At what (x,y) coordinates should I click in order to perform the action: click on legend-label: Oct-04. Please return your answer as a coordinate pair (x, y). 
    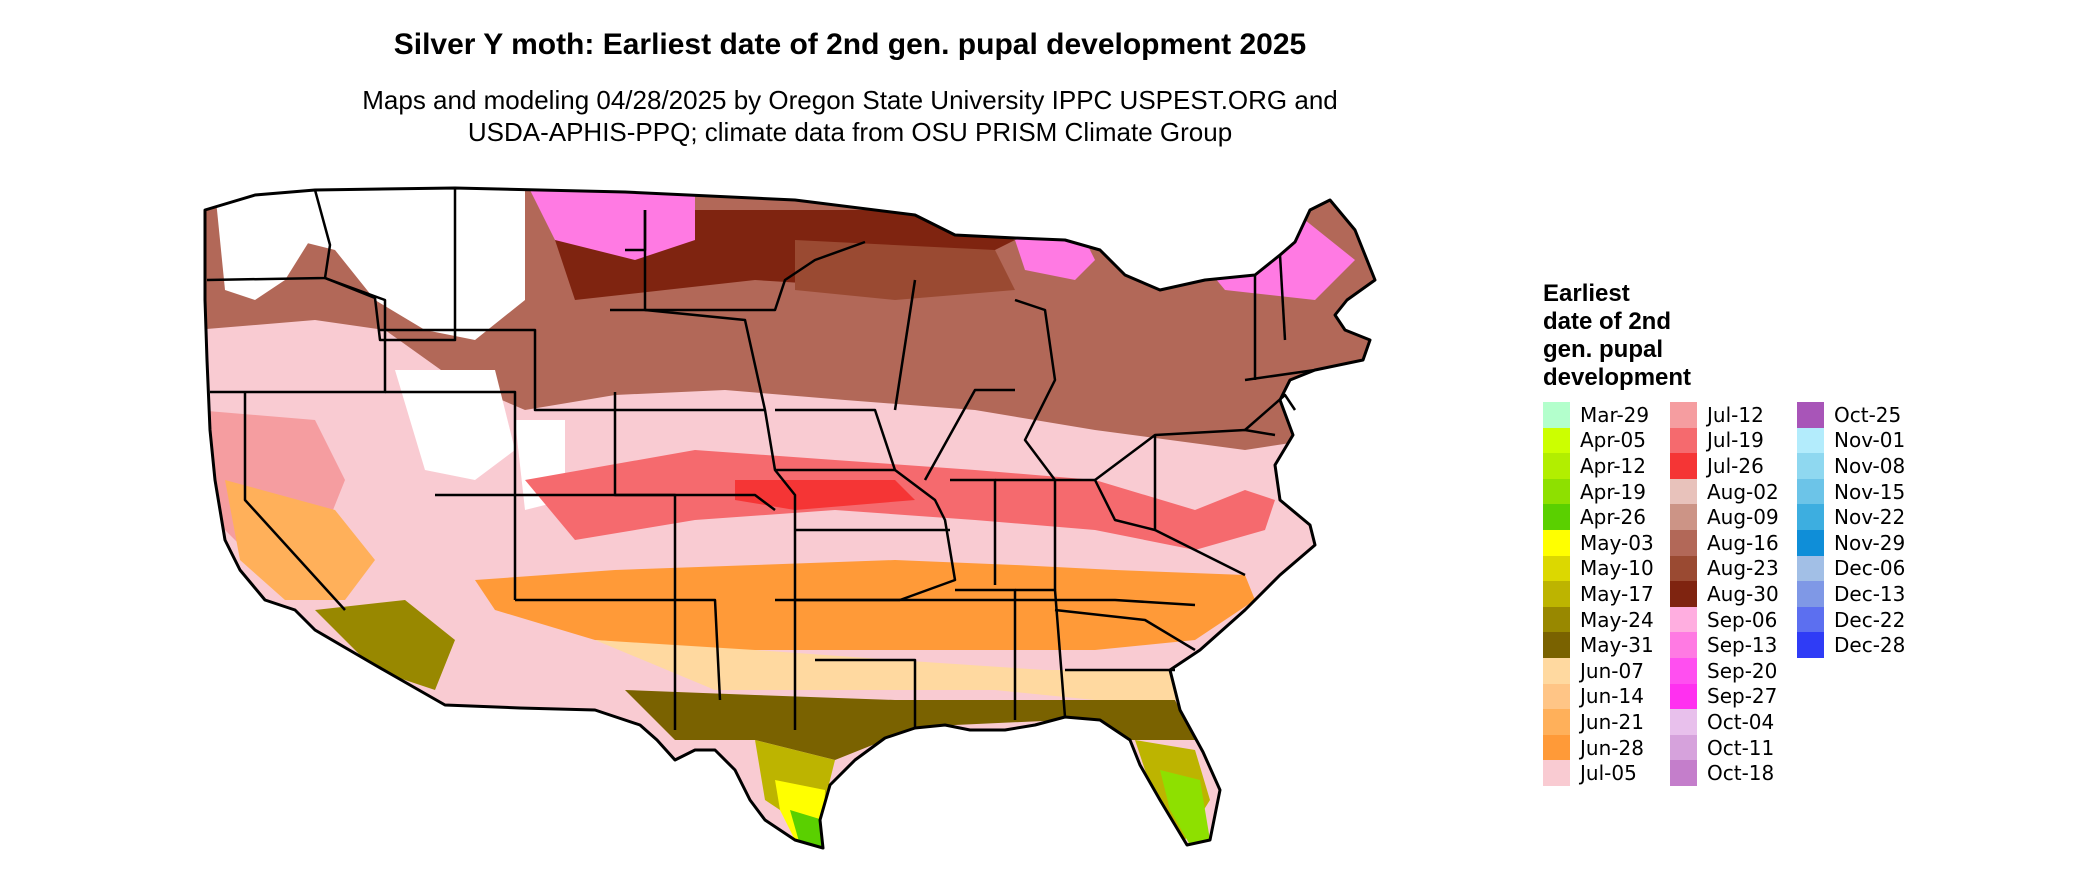
    Looking at the image, I should click on (1741, 721).